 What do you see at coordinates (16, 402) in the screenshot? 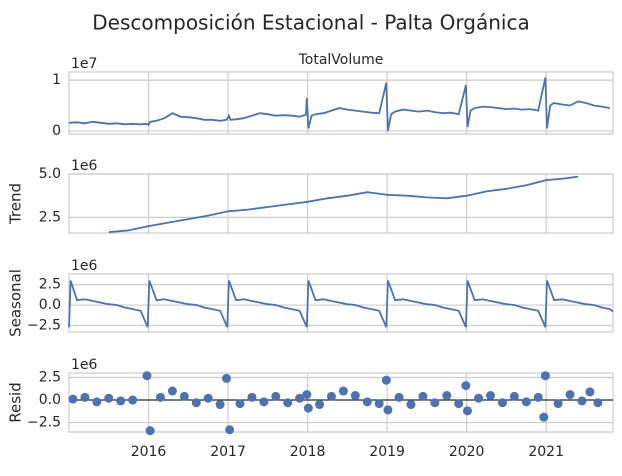
I see `y-axis-label: Resid` at bounding box center [16, 402].